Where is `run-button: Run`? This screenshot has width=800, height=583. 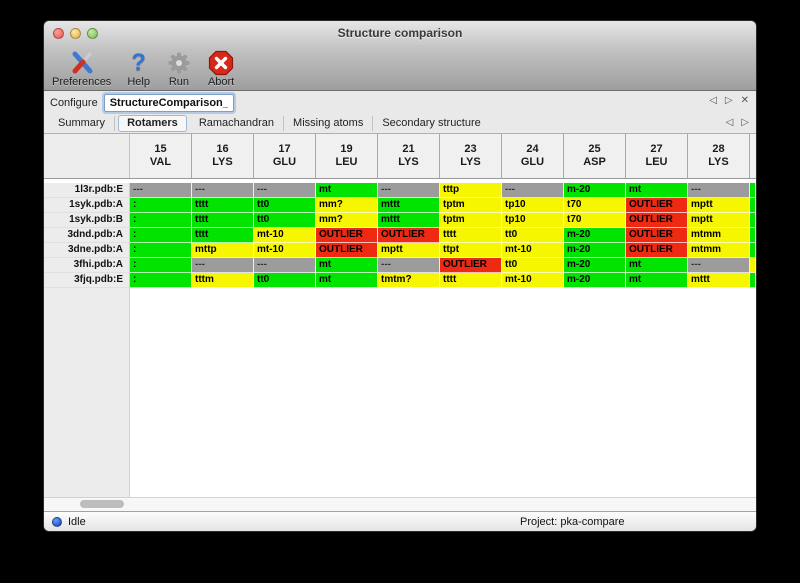
run-button: Run is located at coordinates (179, 68).